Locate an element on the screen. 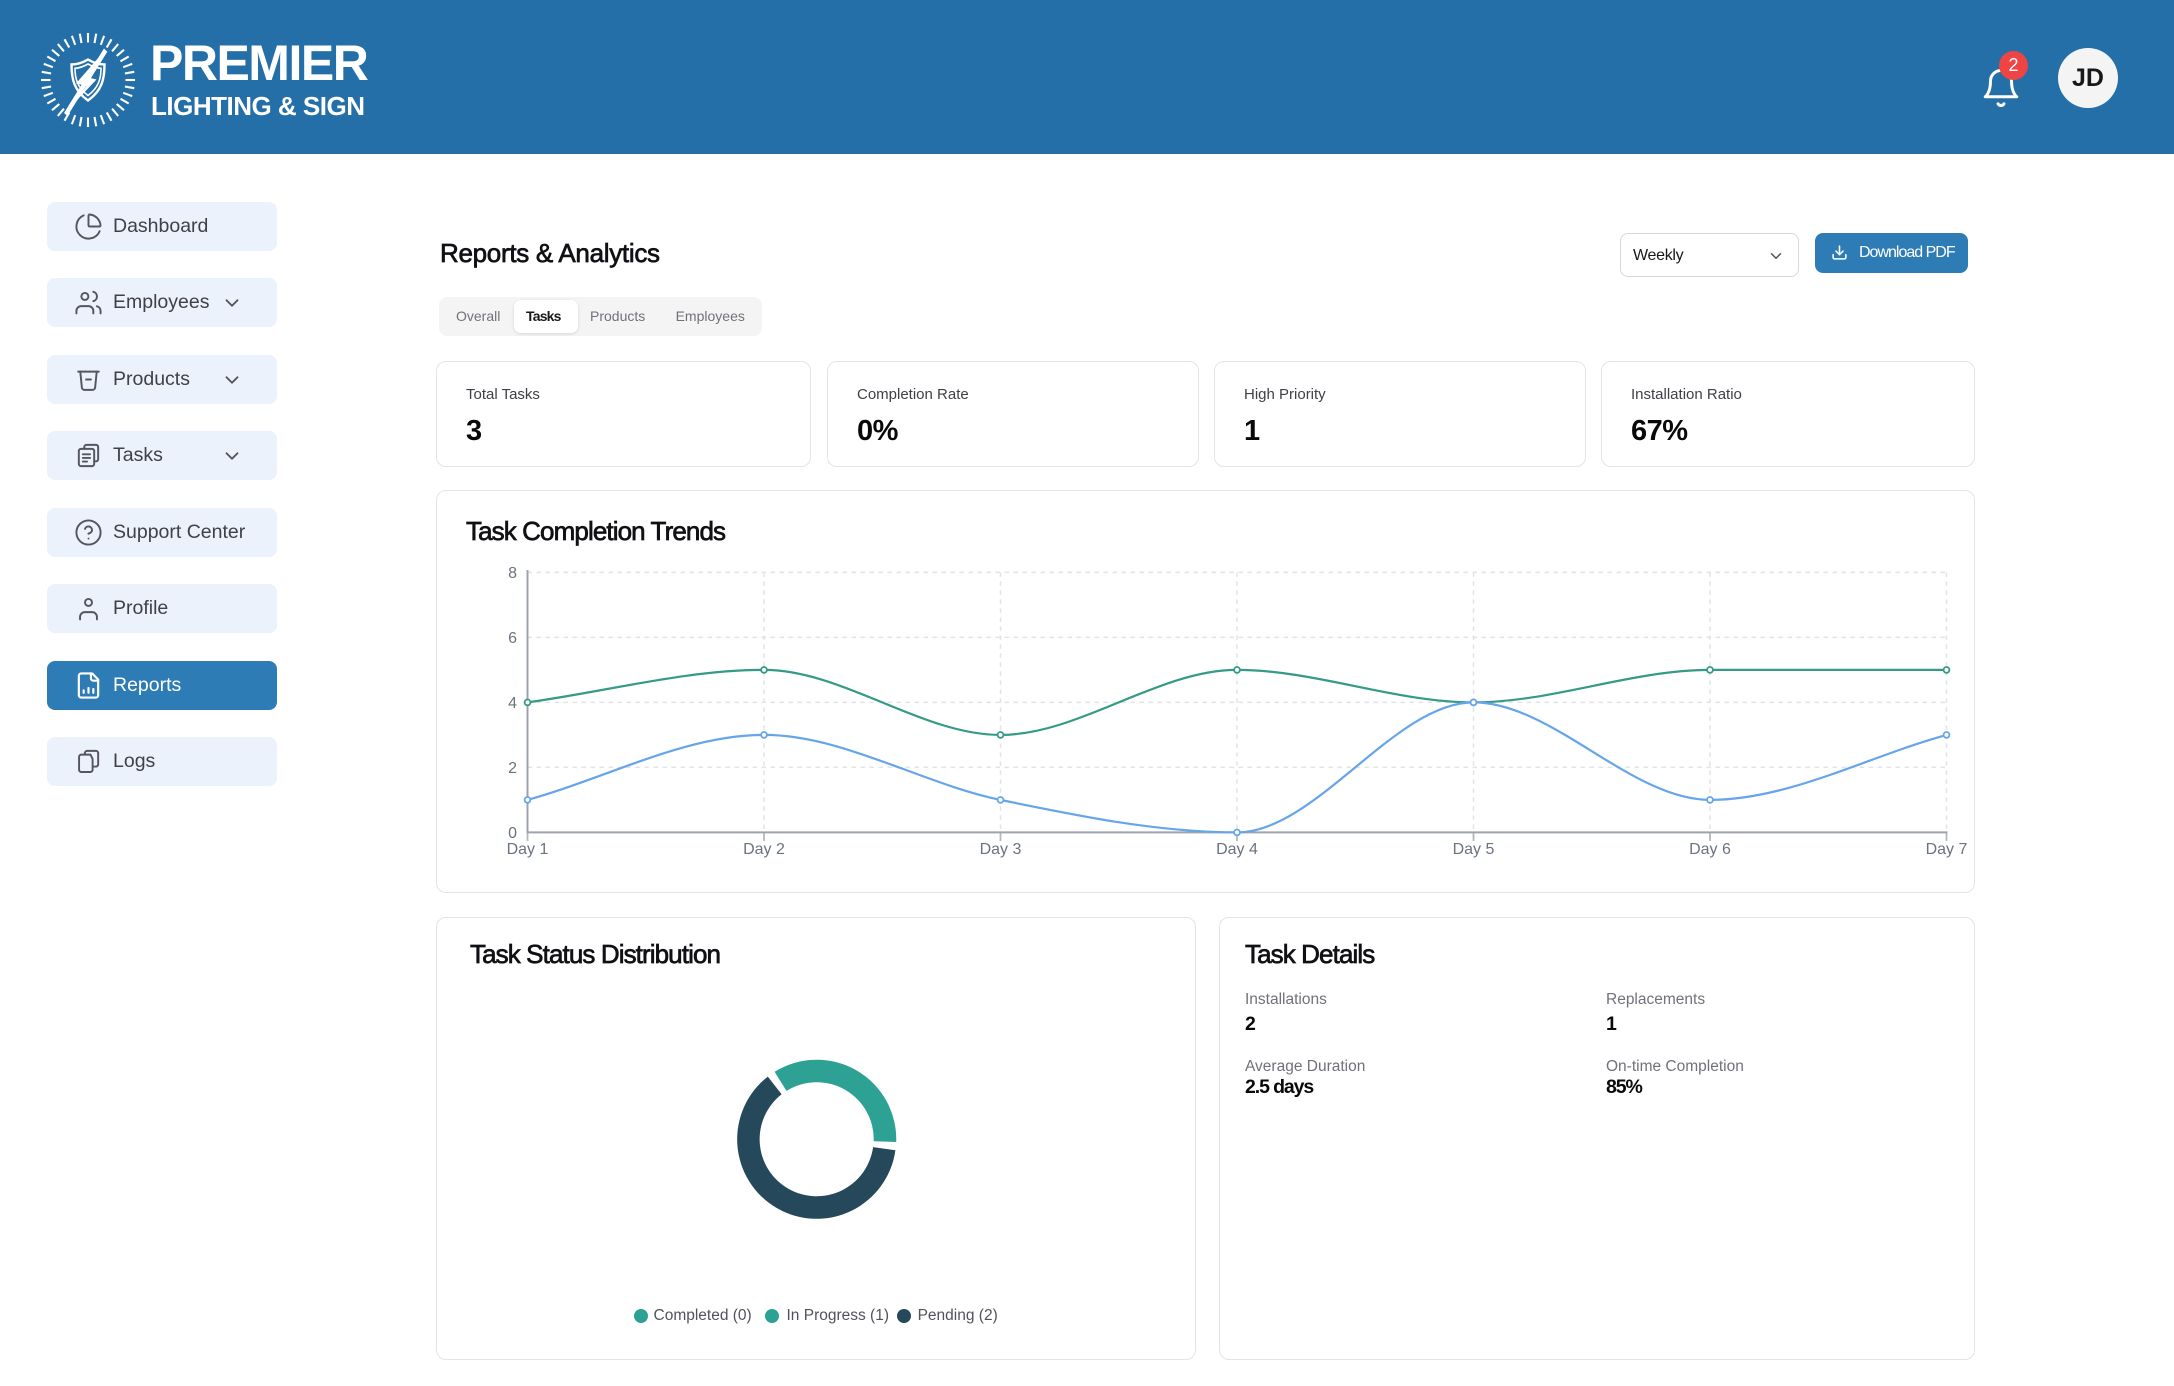 This screenshot has width=2174, height=1386. svg-text: Day 7 is located at coordinates (1947, 849).